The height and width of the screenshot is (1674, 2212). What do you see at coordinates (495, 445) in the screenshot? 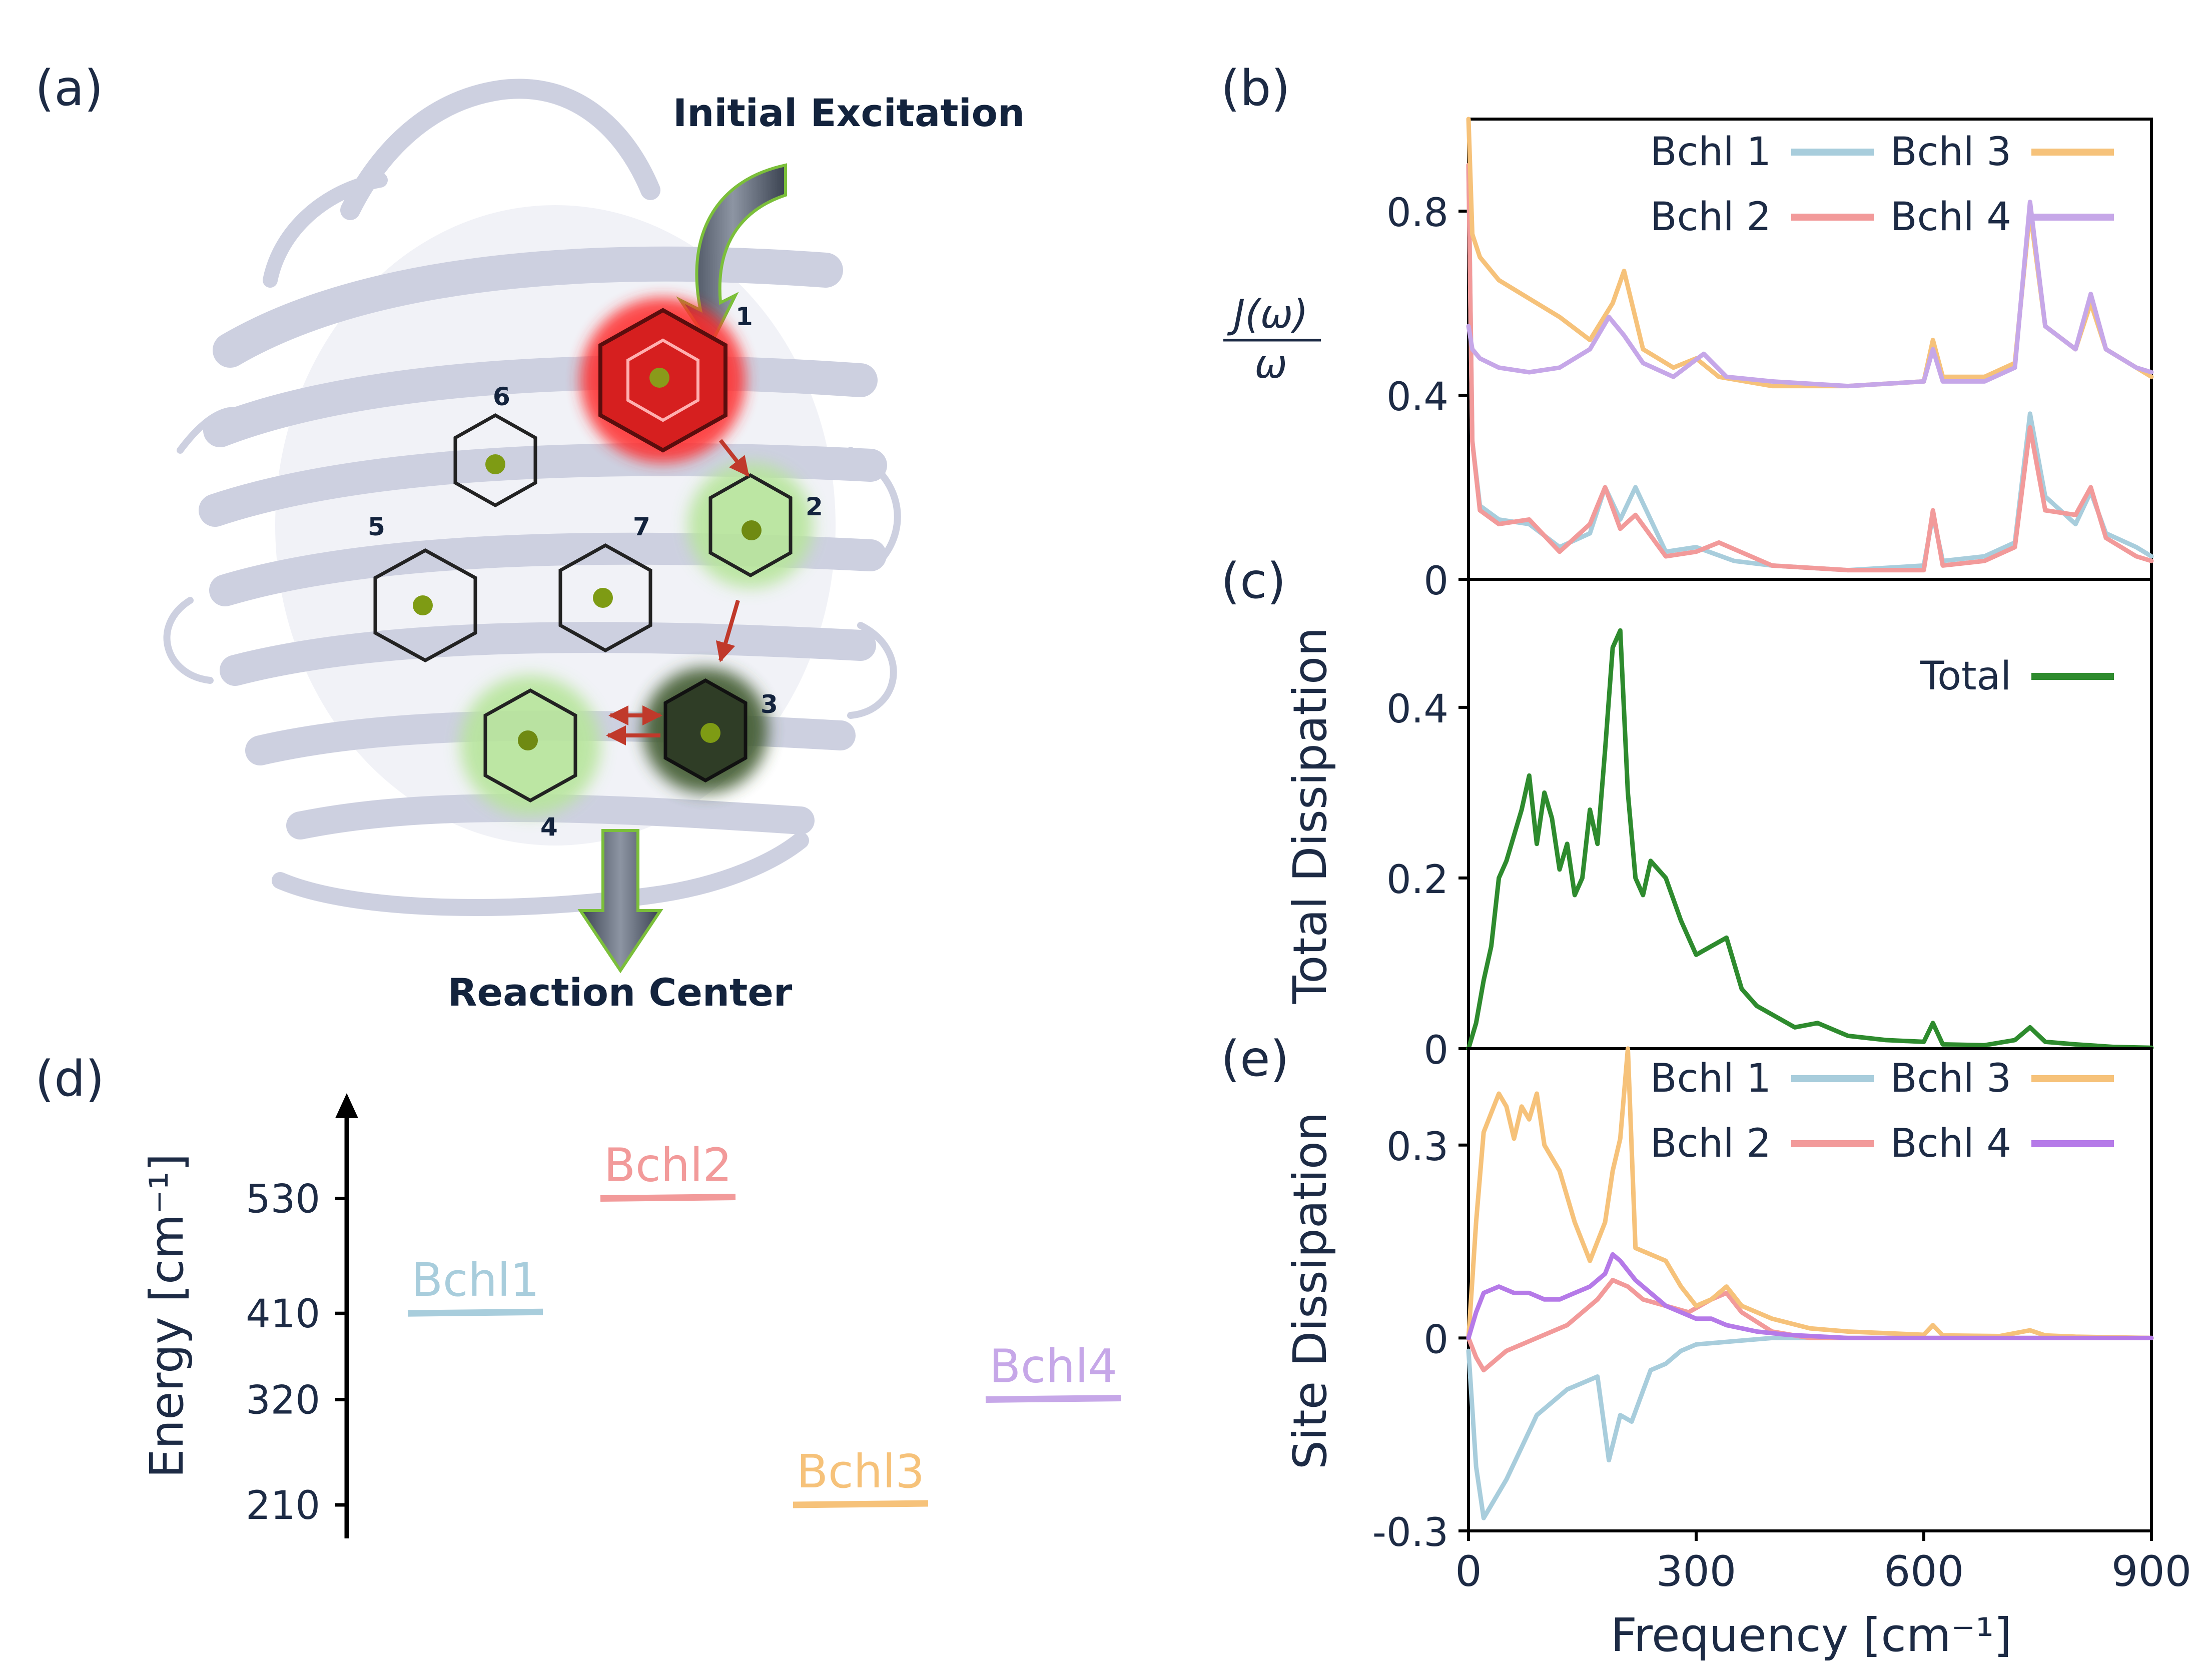
I see `pigment-6: 6` at bounding box center [495, 445].